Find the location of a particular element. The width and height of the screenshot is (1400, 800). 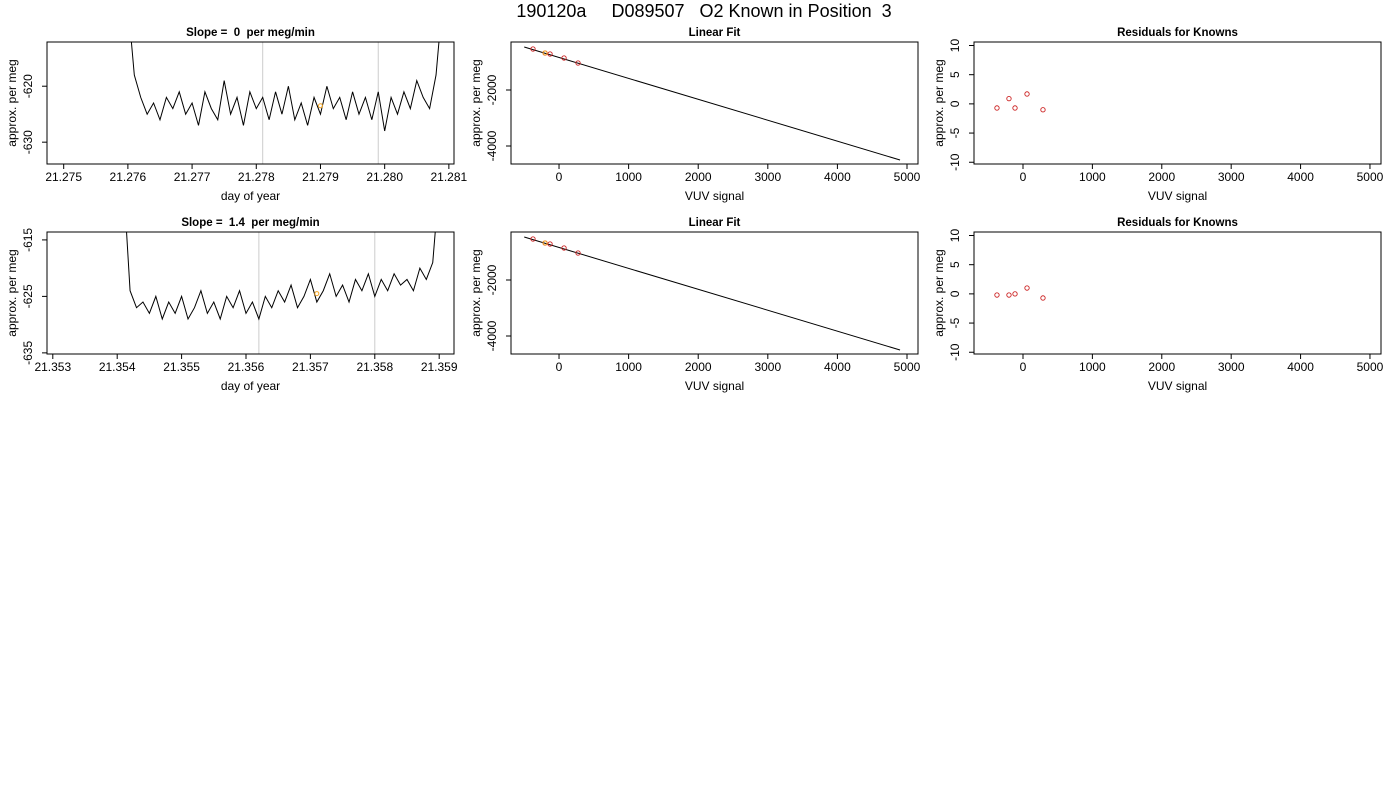

x-tick-label: 21.356 is located at coordinates (246, 367).